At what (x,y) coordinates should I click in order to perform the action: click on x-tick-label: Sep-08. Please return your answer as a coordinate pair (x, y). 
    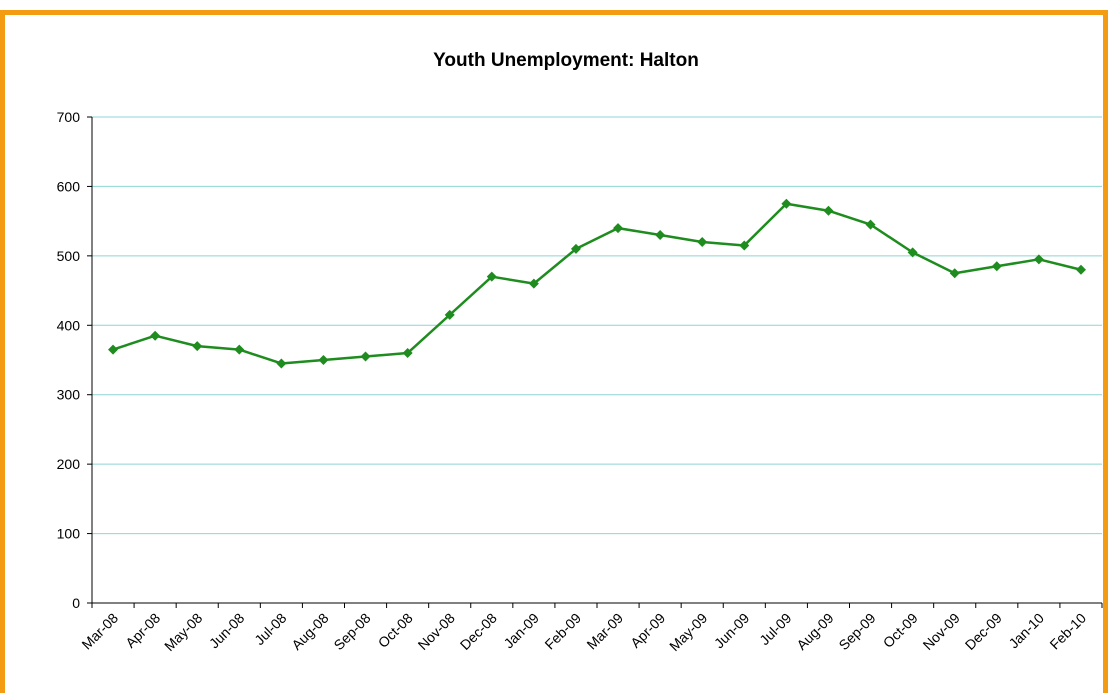
    Looking at the image, I should click on (351, 631).